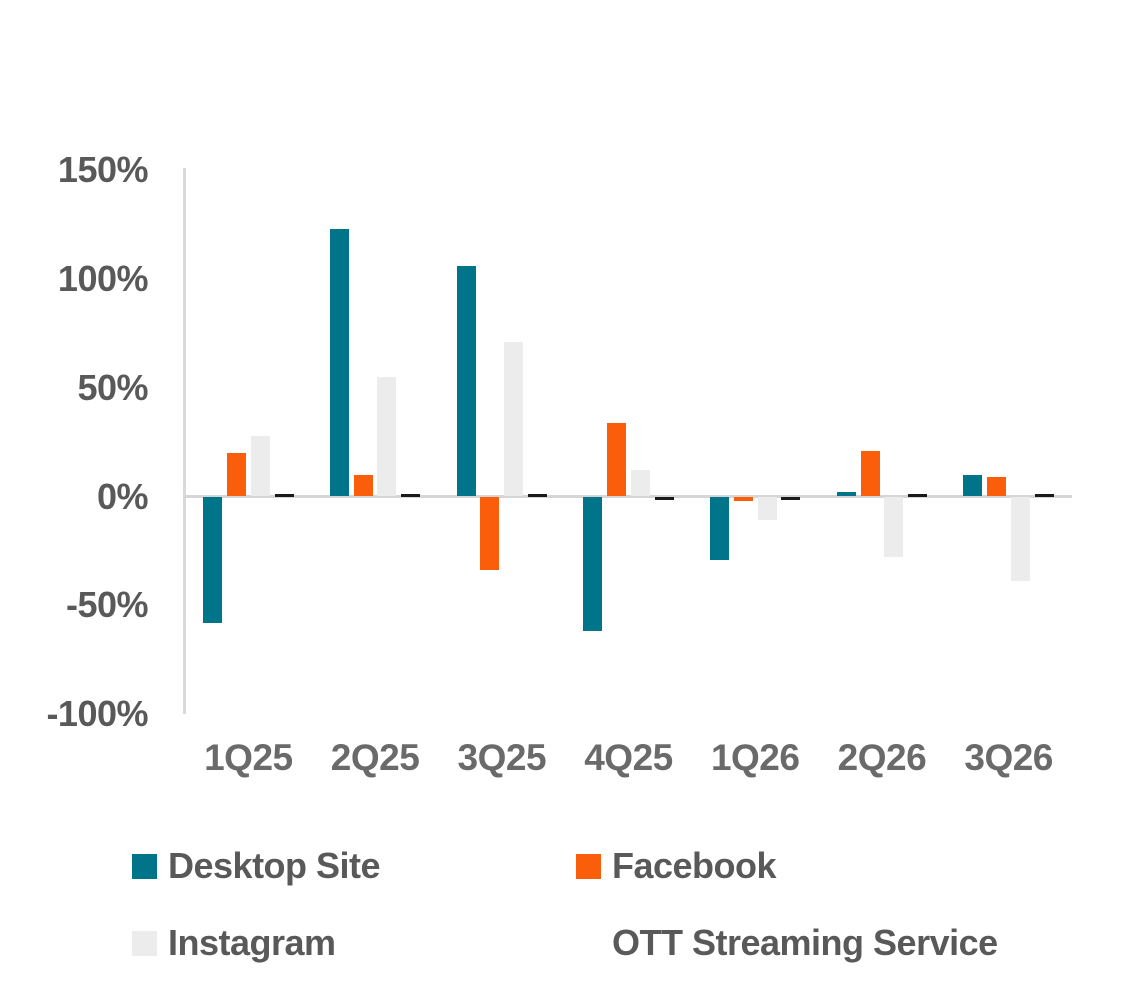  I want to click on bar-desktop-site-4q25, so click(593, 564).